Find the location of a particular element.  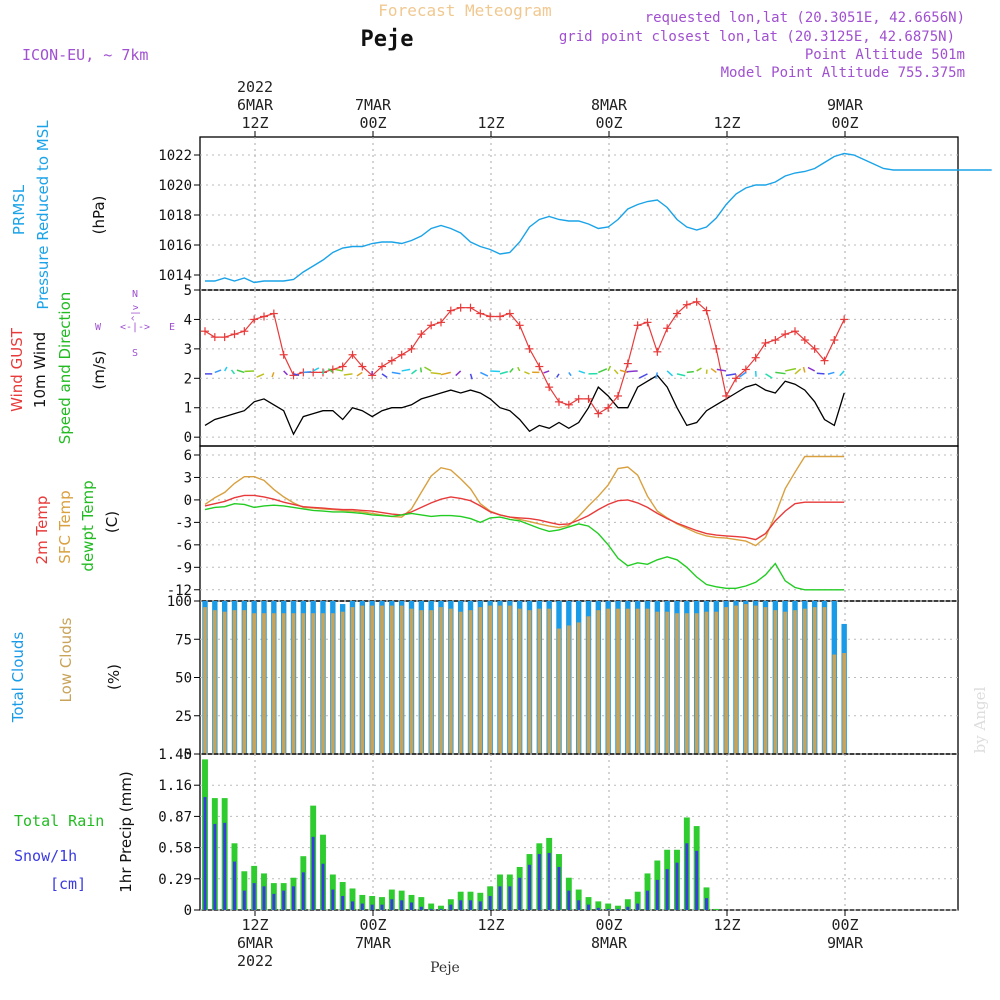

top-hour-label: 00Z is located at coordinates (844, 123).